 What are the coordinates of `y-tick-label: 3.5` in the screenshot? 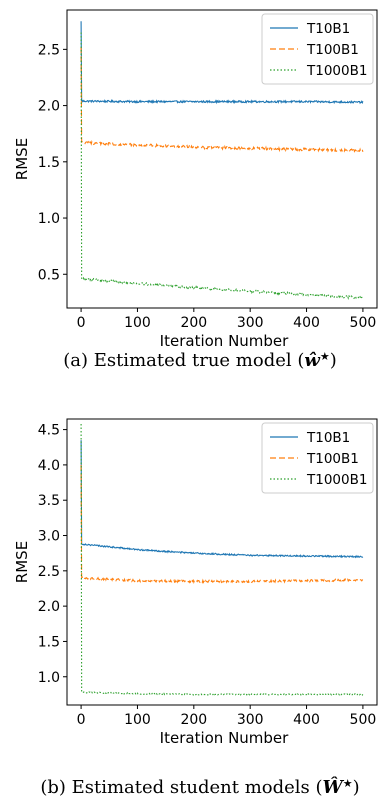 It's located at (49, 501).